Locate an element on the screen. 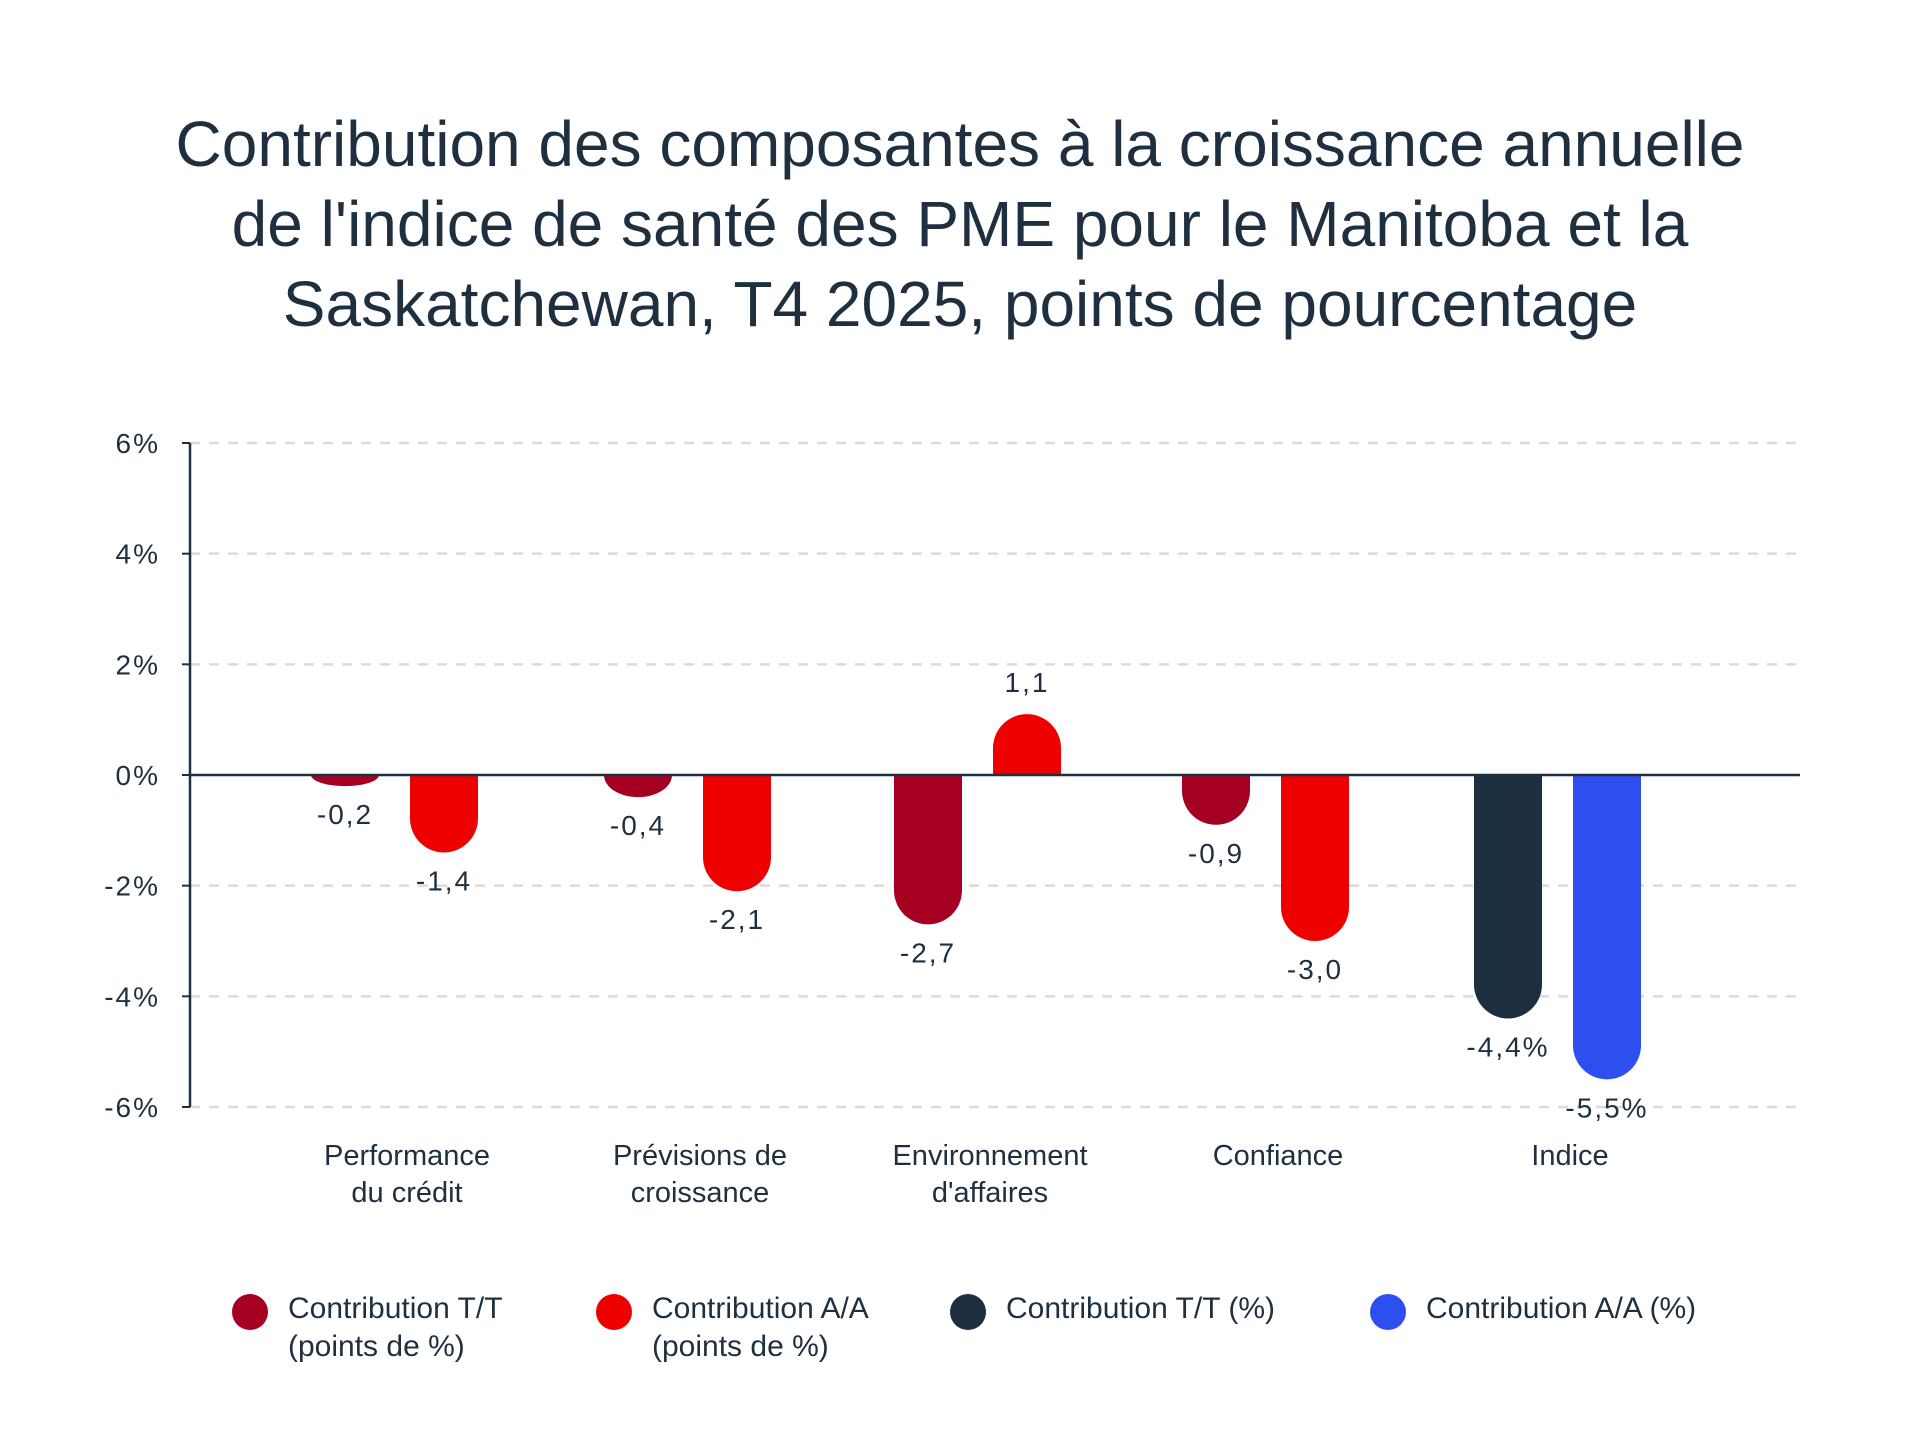 This screenshot has height=1440, width=1920. legend-label-line: Contribution T/T (%) is located at coordinates (1140, 1308).